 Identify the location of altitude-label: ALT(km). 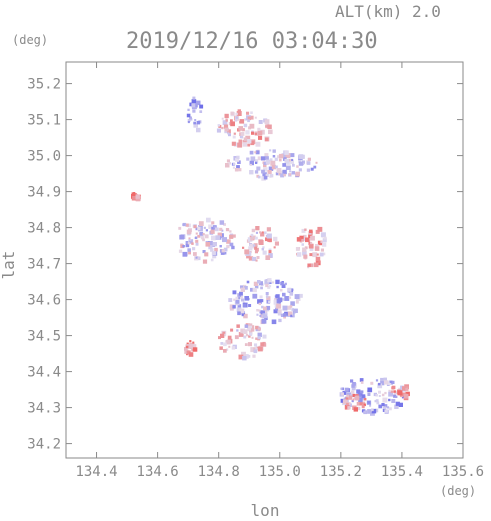
(368, 11).